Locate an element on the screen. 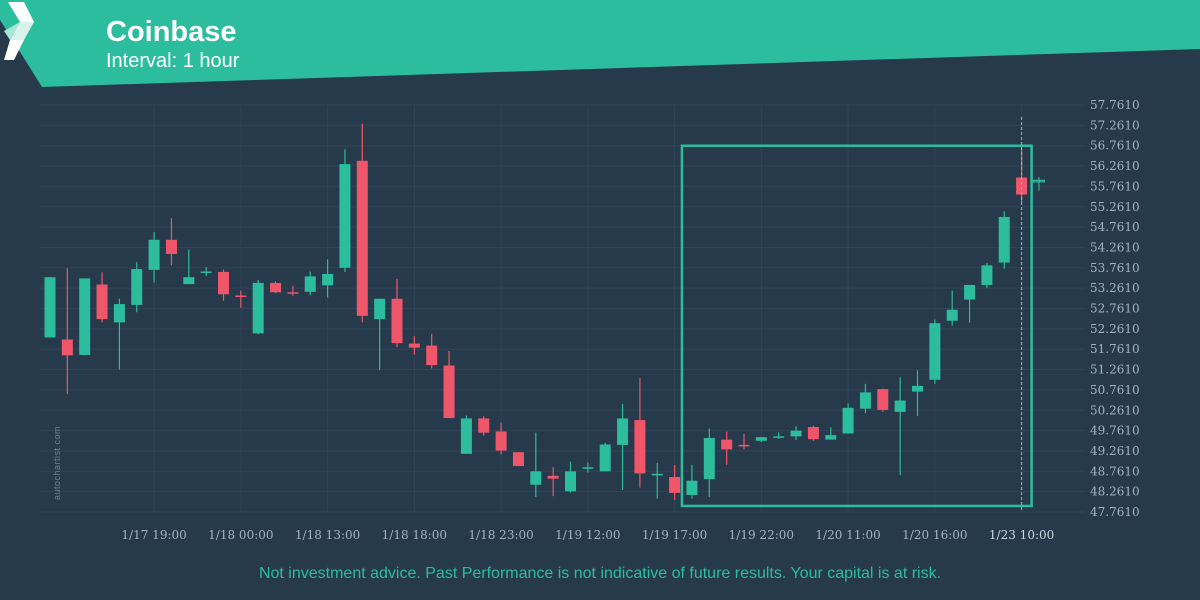  y-tick-label: 57.2610 is located at coordinates (1115, 125).